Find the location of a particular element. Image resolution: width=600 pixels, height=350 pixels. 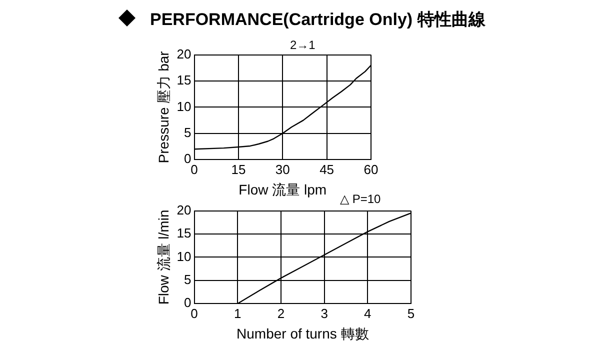

x-tick-label: 15 is located at coordinates (238, 169).